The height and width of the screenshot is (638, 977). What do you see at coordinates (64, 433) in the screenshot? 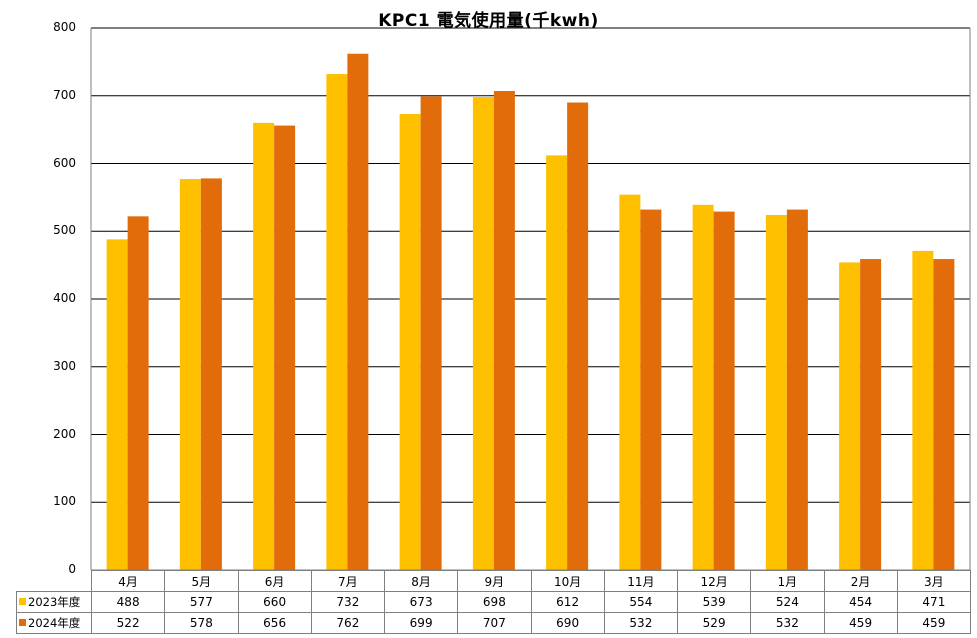
I see `y-tick-label: 200` at bounding box center [64, 433].